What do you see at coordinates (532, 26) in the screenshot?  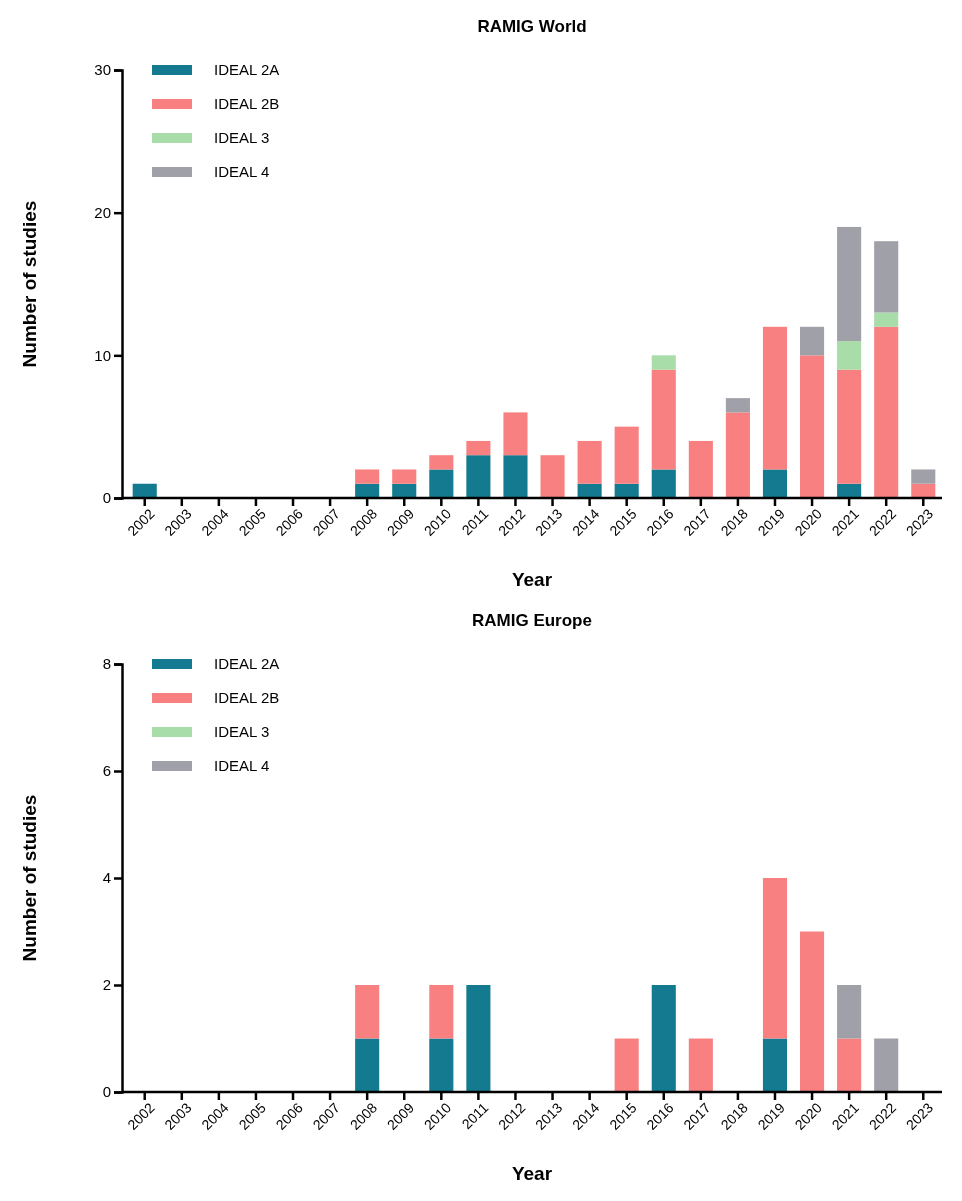 I see `chart-title: RAMIG World` at bounding box center [532, 26].